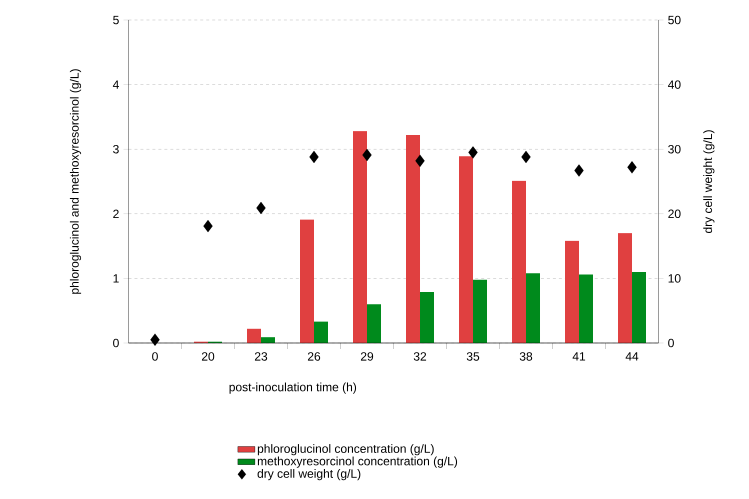  I want to click on y2-tick-label: 20, so click(674, 214).